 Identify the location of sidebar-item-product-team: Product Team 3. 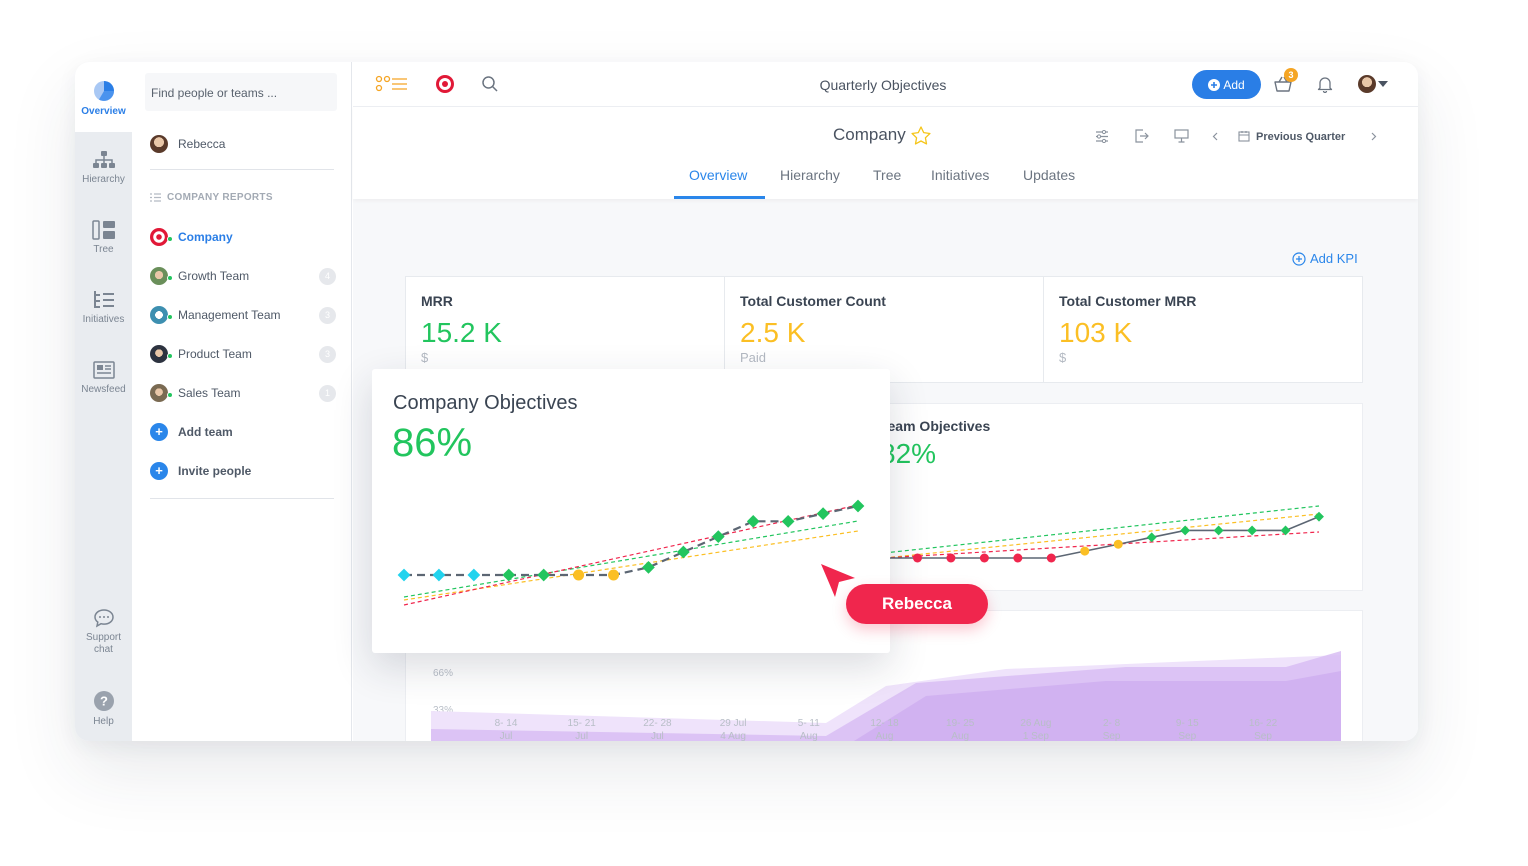
(243, 354).